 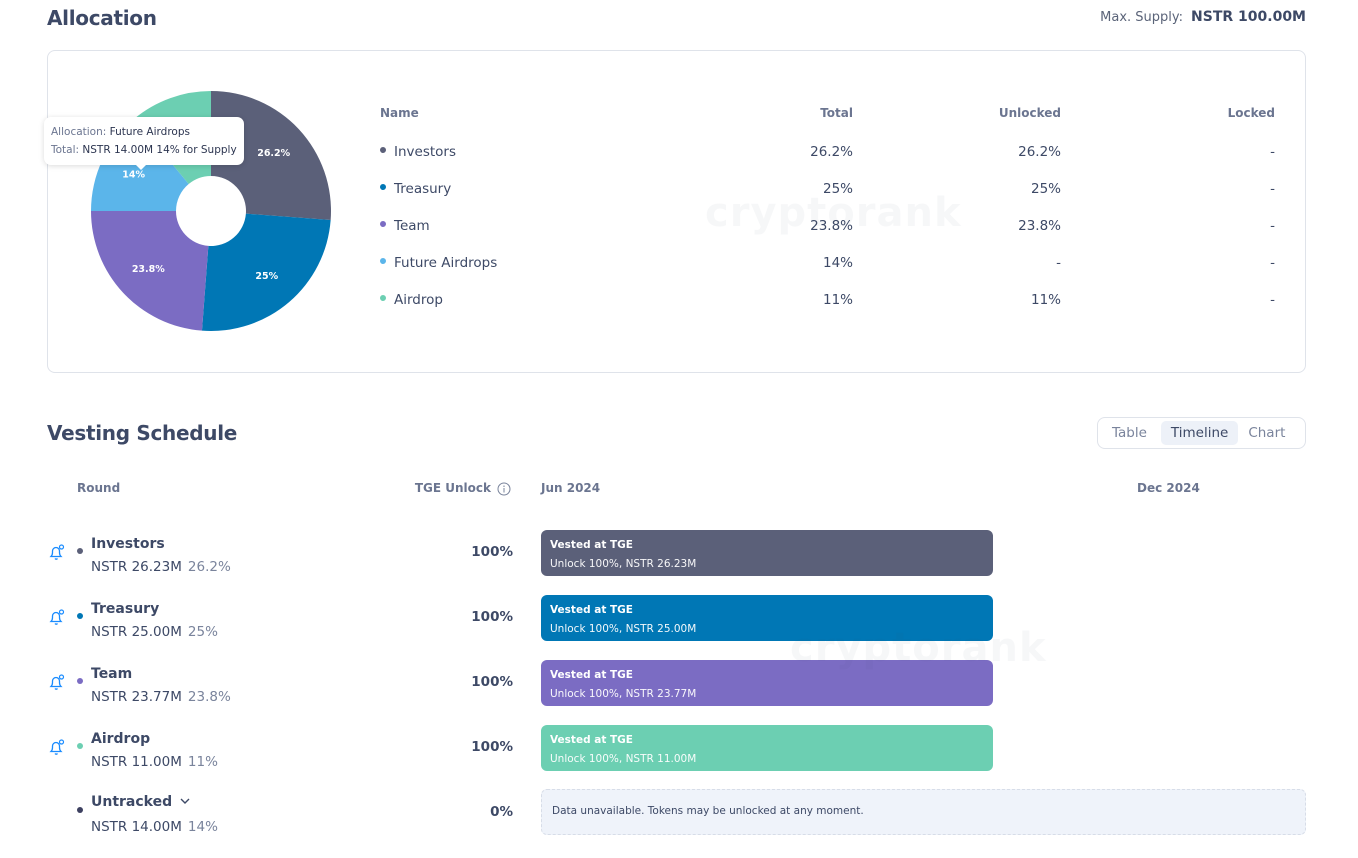 What do you see at coordinates (1058, 263) in the screenshot?
I see `allocation-unlocked: -` at bounding box center [1058, 263].